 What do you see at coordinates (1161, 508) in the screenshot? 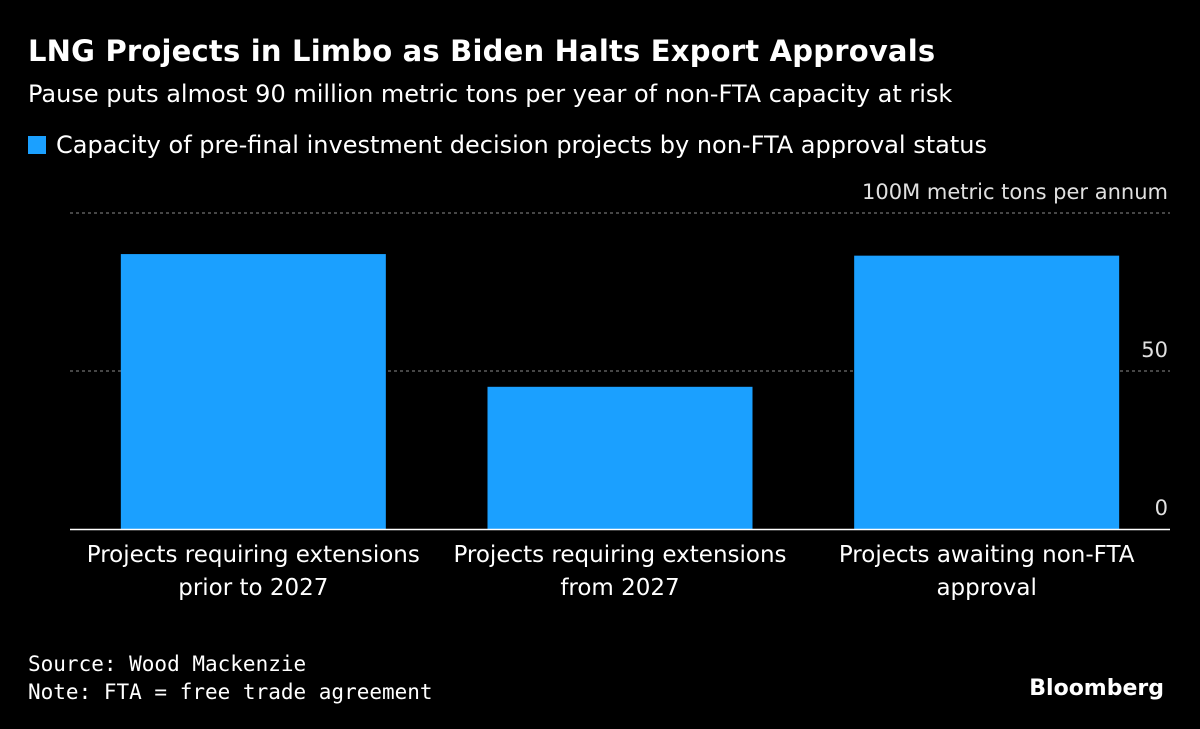
I see `y-tick-label: 0` at bounding box center [1161, 508].